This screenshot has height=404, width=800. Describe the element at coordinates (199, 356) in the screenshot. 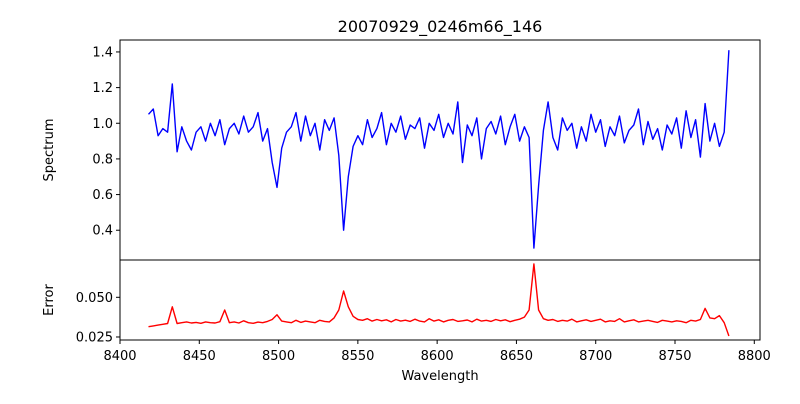

I see `x-tick-label: 8450` at that location.